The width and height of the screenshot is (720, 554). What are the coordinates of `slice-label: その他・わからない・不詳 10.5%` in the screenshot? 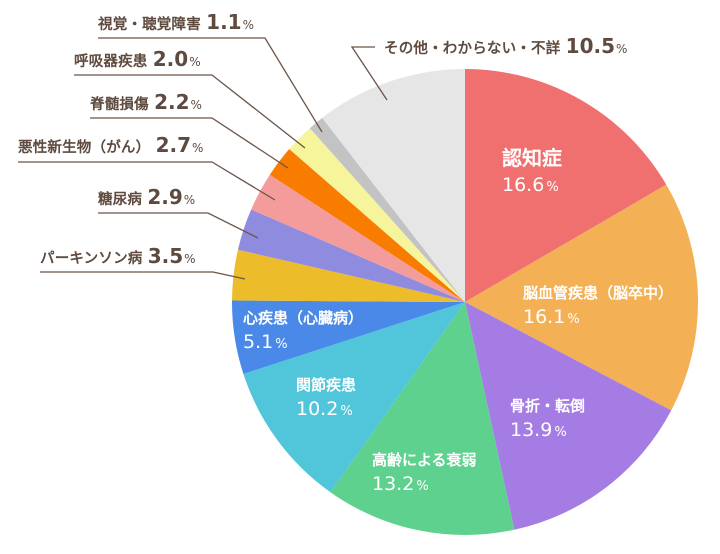 It's located at (506, 46).